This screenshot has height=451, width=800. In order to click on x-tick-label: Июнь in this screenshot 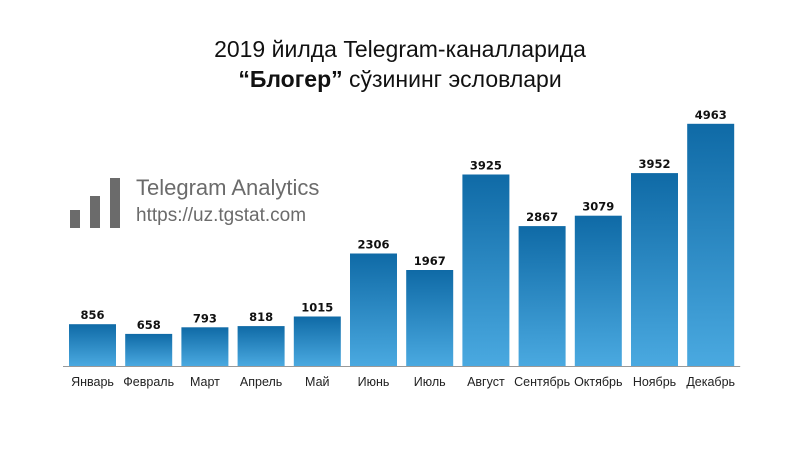, I will do `click(374, 382)`.